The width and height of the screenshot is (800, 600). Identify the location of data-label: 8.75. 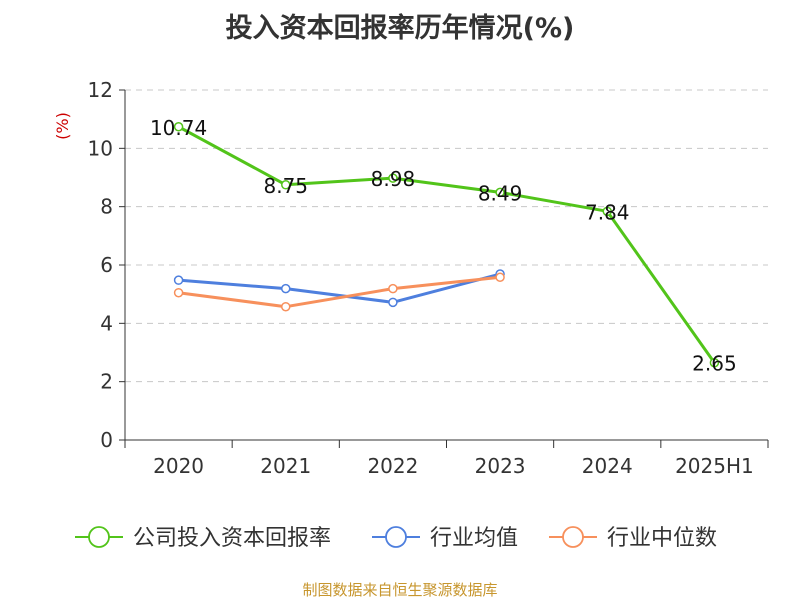
(285, 186).